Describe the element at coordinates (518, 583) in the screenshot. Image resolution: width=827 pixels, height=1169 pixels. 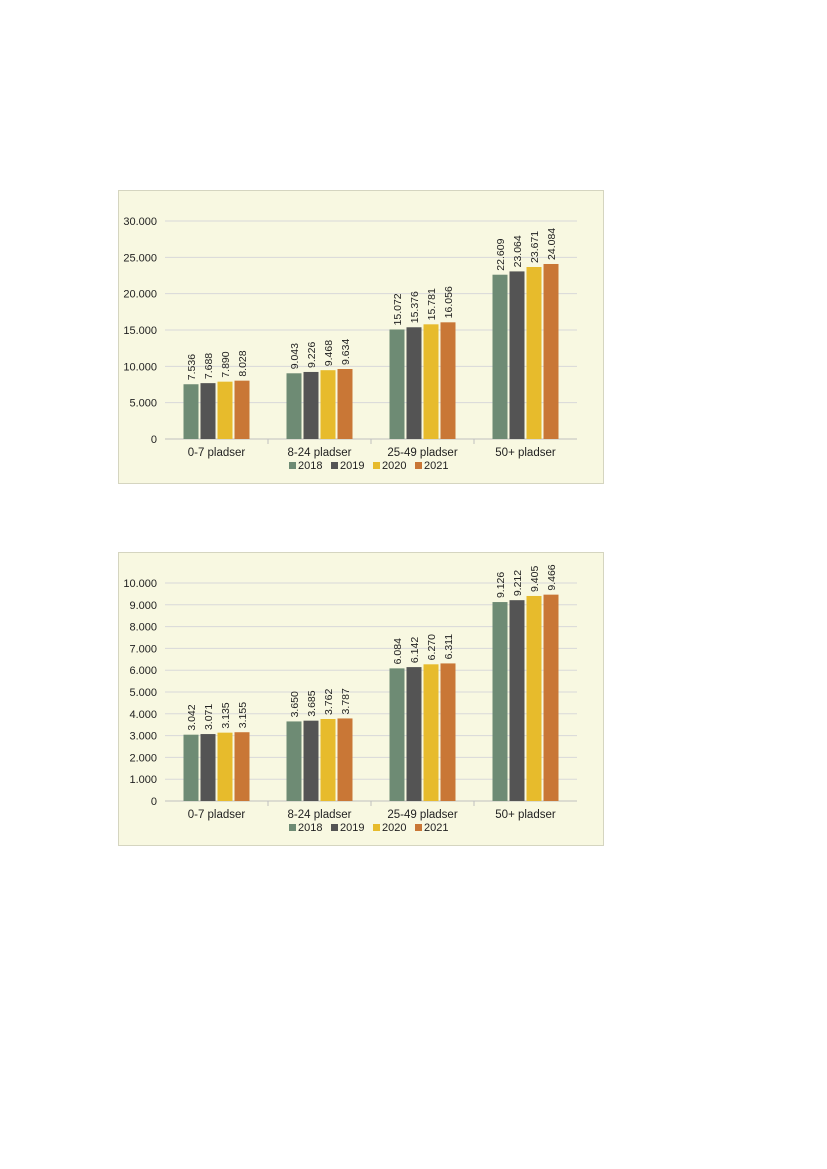
I see `data-label: 9.212` at that location.